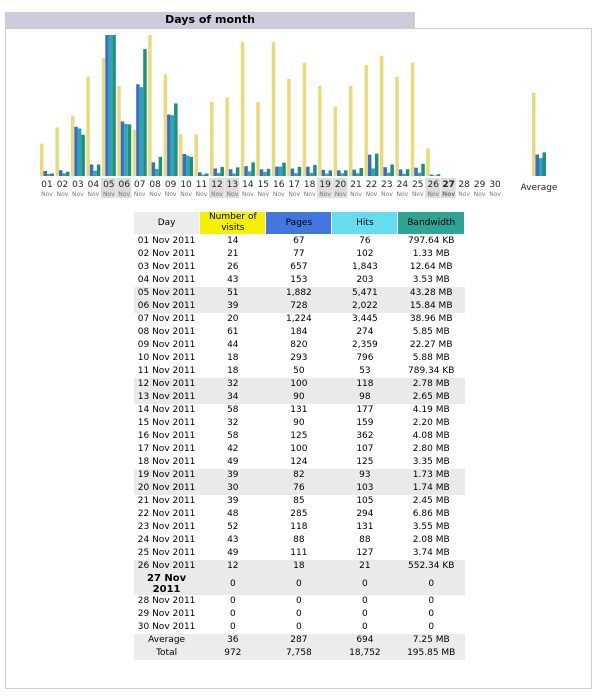  What do you see at coordinates (232, 653) in the screenshot?
I see `value-cell: 972` at bounding box center [232, 653].